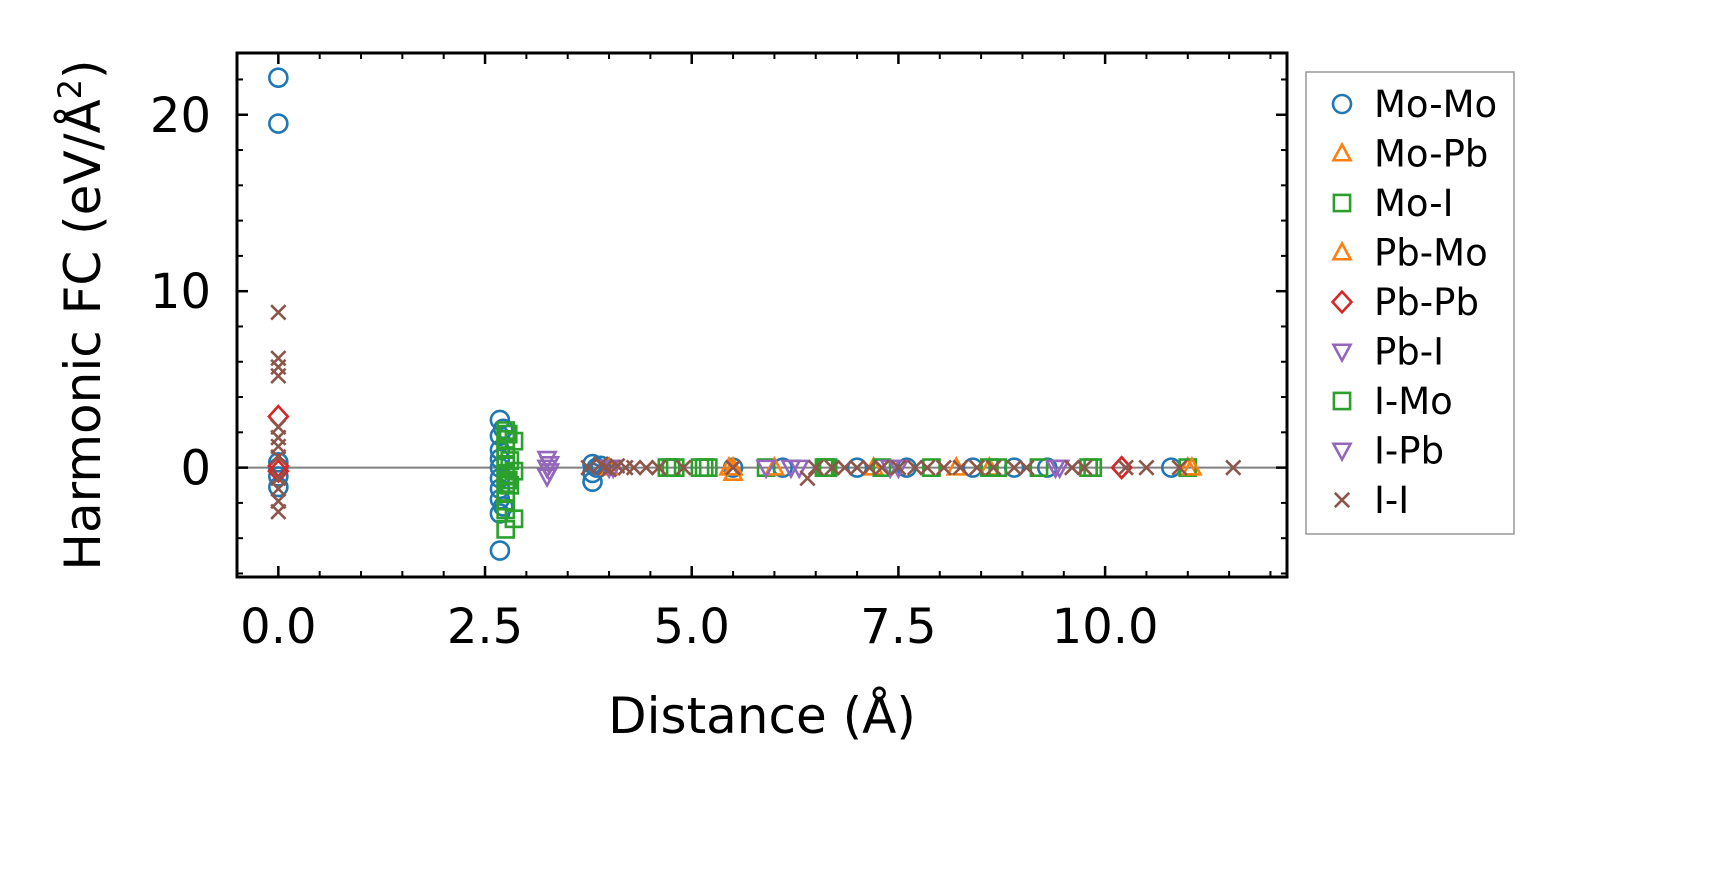  I want to click on legend-marker-mo-mo, so click(1342, 104).